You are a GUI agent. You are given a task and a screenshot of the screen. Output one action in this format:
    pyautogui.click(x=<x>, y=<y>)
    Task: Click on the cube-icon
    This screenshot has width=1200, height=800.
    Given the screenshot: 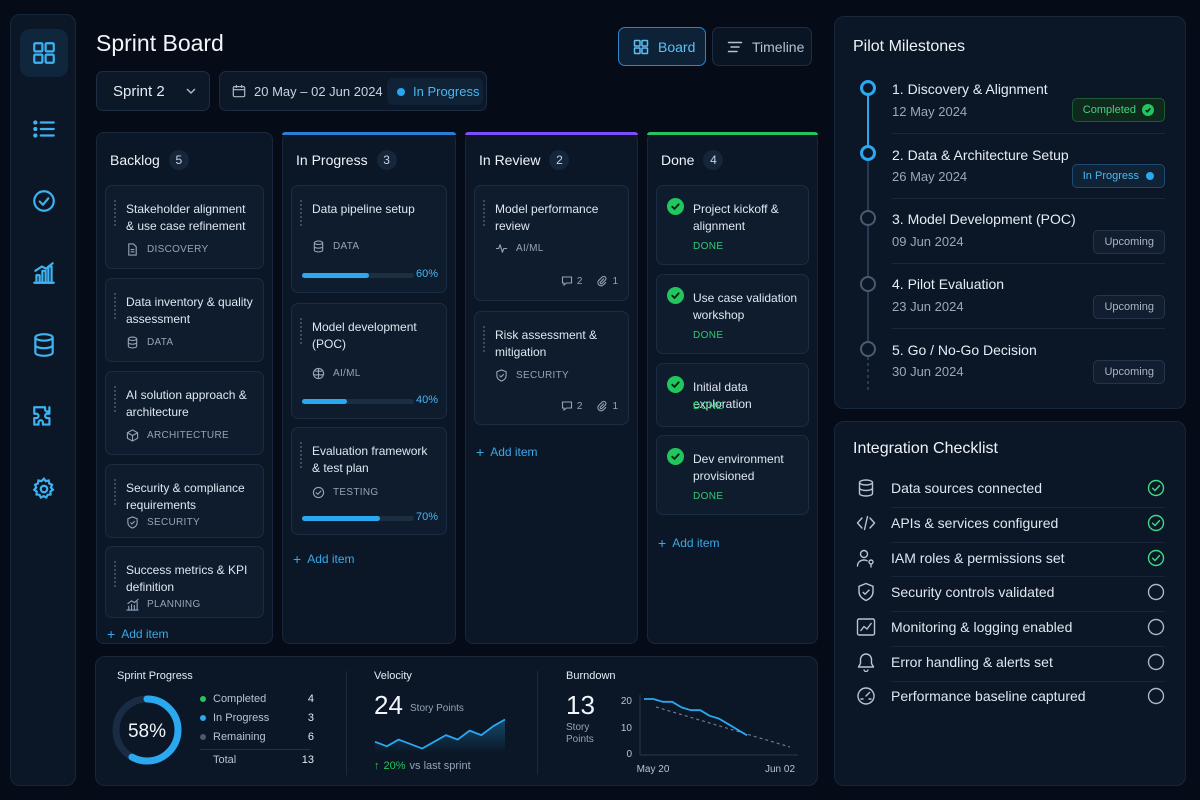 What is the action you would take?
    pyautogui.click(x=132, y=435)
    